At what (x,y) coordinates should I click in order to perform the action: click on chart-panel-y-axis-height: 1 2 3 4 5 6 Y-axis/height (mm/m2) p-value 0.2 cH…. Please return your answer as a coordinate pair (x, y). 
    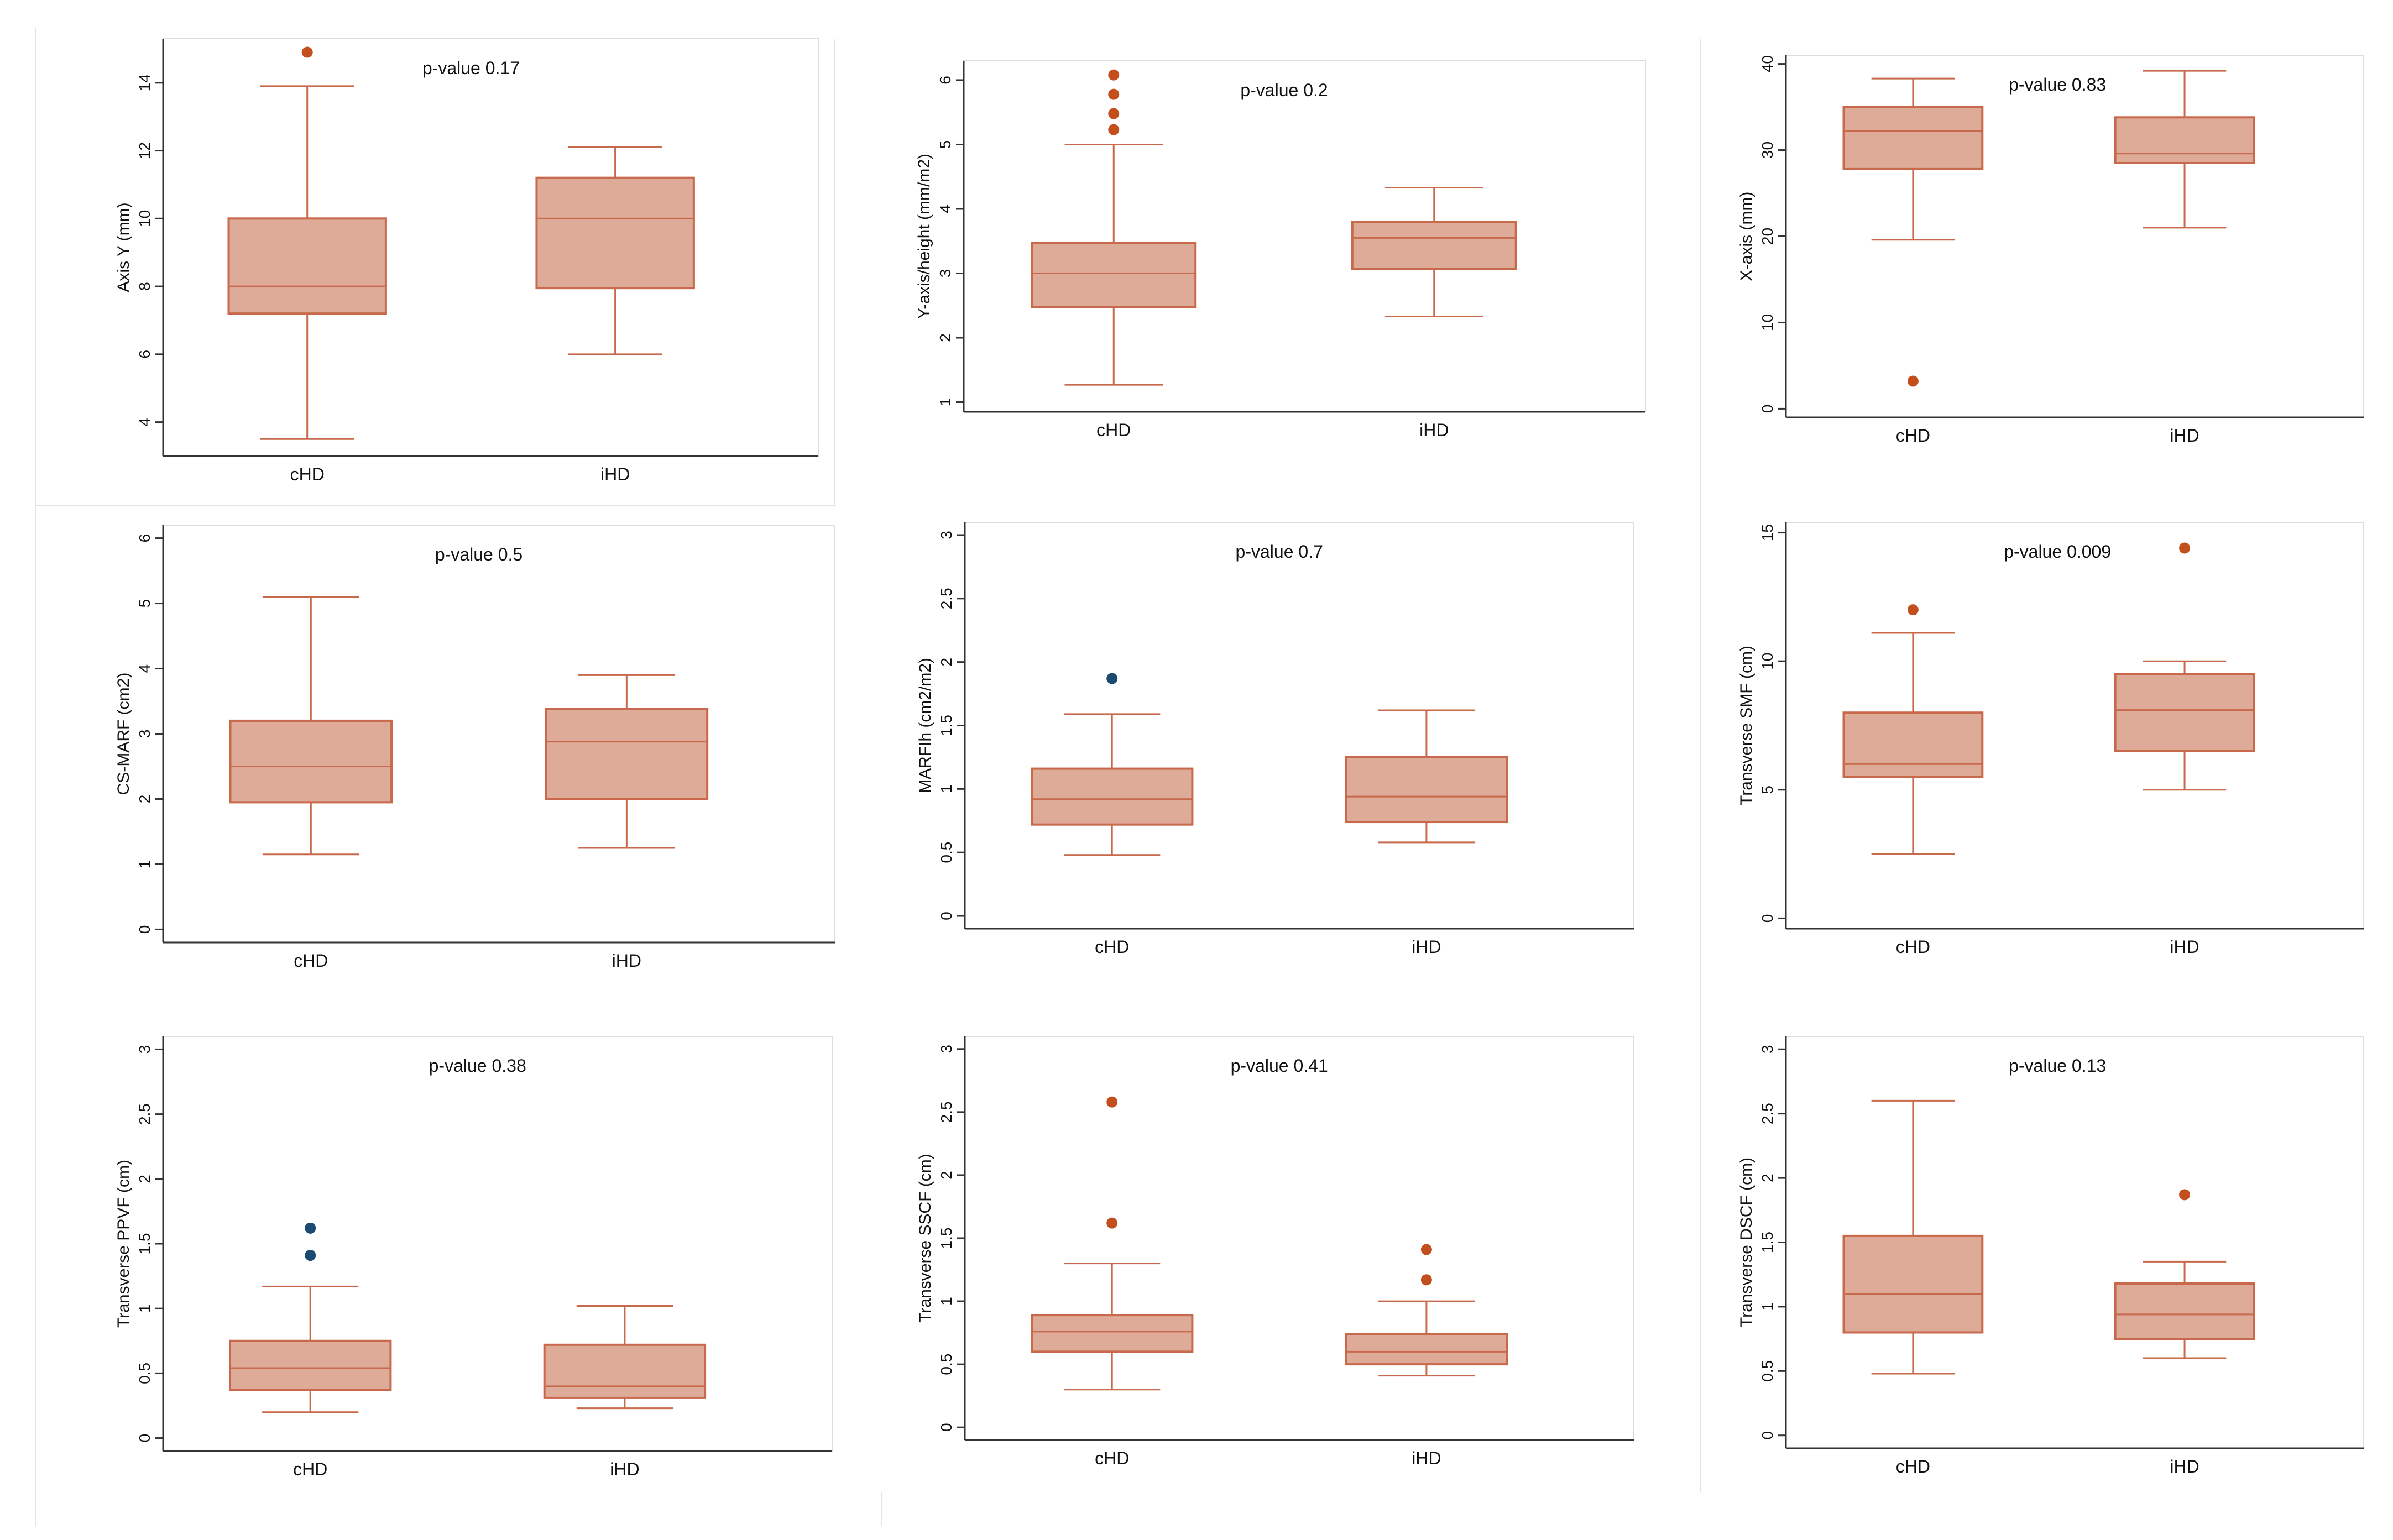
    Looking at the image, I should click on (1284, 257).